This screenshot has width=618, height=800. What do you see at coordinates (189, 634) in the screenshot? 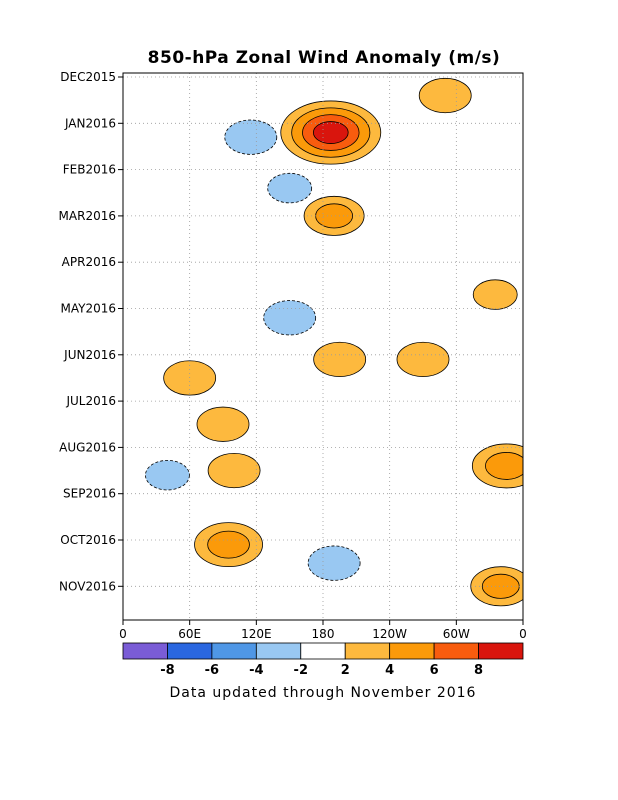
I see `x-tick-label: 60E` at bounding box center [189, 634].